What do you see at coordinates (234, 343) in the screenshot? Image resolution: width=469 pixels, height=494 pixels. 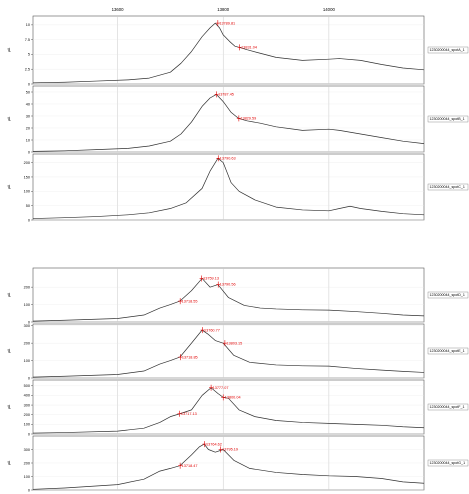 I see `peak-label: 13803.15` at bounding box center [234, 343].